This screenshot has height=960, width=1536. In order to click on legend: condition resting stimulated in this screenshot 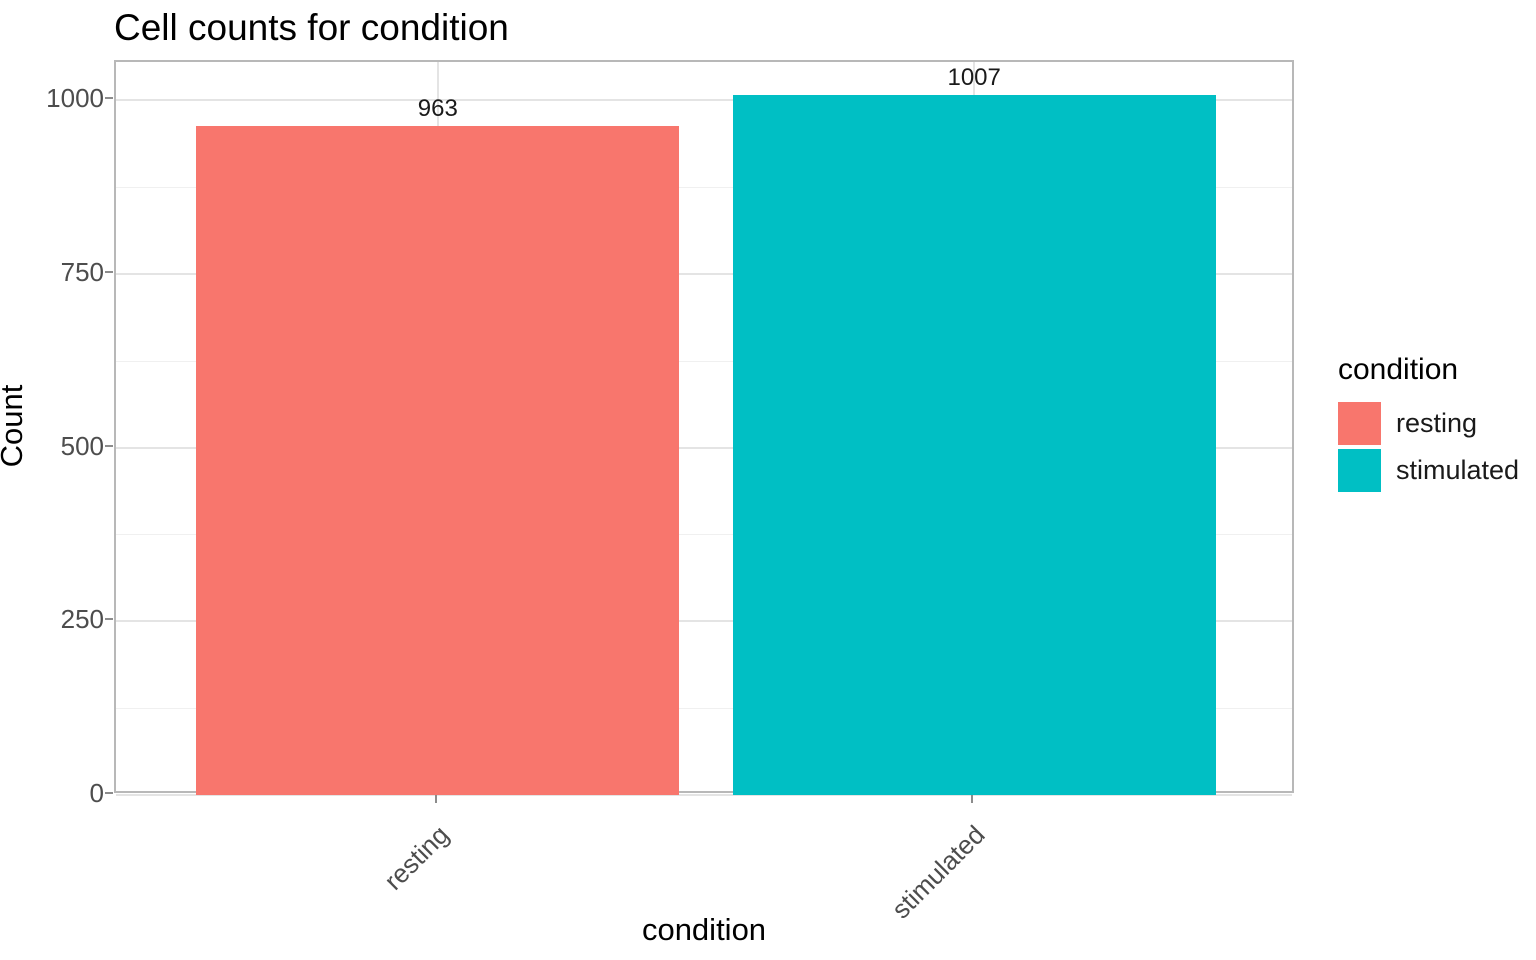, I will do `click(1428, 424)`.